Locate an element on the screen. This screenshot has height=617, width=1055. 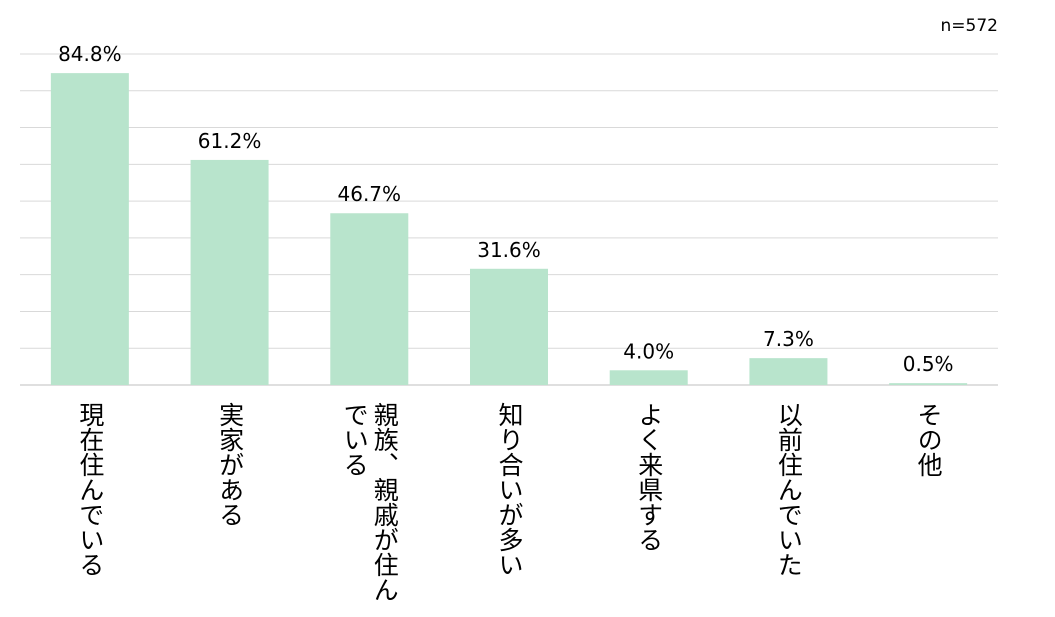
data-label: 4.0% is located at coordinates (648, 351).